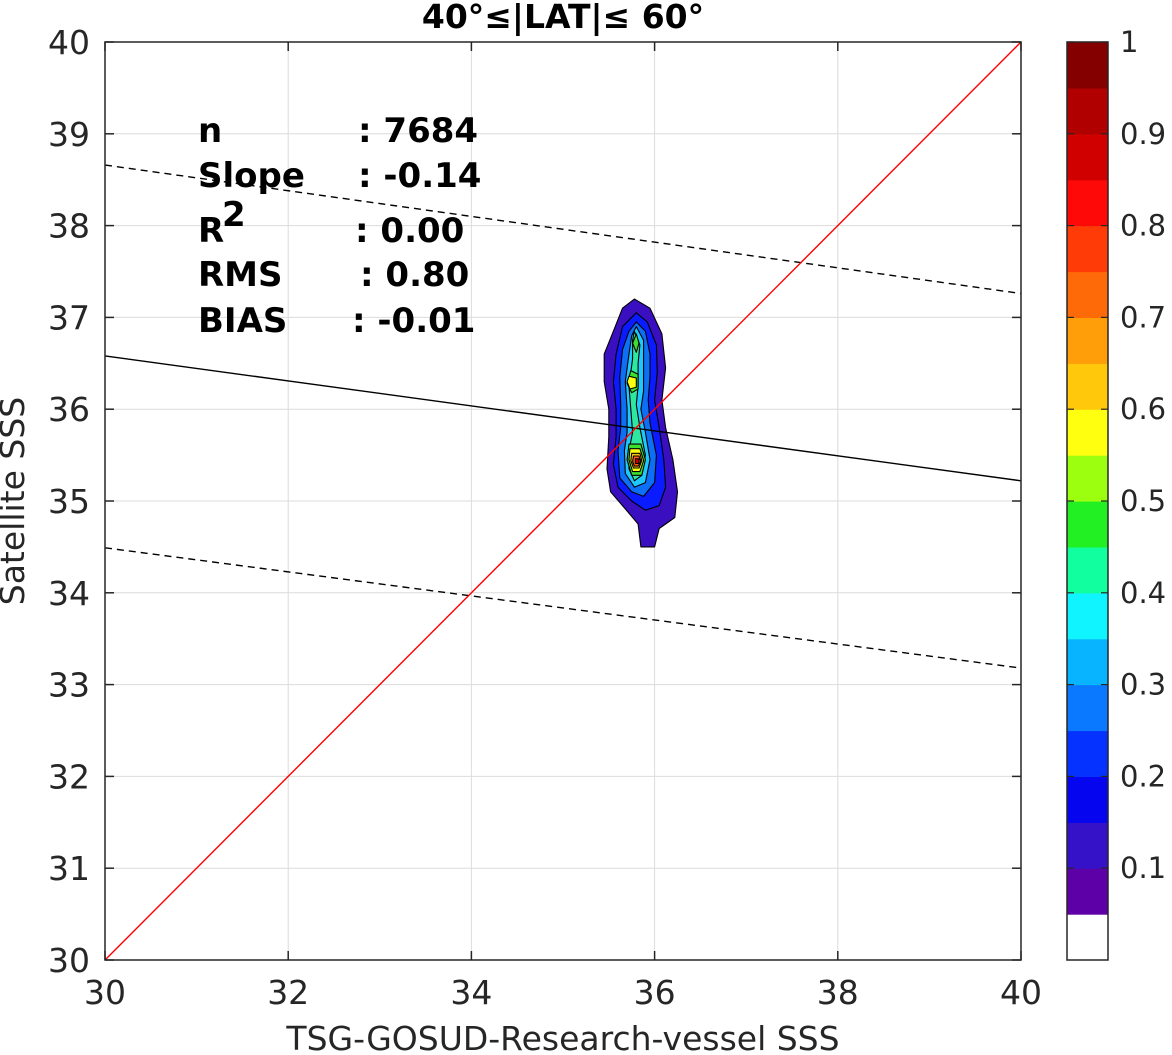  I want to click on x-tick-label: 40, so click(1021, 992).